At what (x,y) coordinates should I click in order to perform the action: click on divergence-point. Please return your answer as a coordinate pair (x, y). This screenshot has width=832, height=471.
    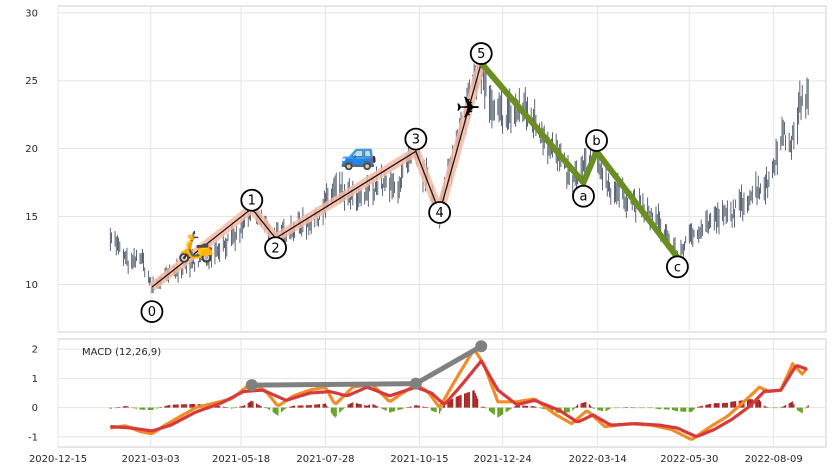
    Looking at the image, I should click on (251, 385).